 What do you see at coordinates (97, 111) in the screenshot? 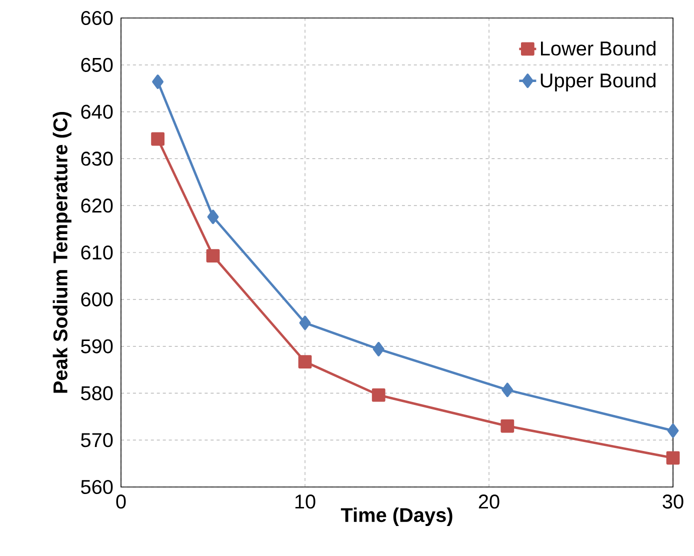
I see `y-tick-label: 640` at bounding box center [97, 111].